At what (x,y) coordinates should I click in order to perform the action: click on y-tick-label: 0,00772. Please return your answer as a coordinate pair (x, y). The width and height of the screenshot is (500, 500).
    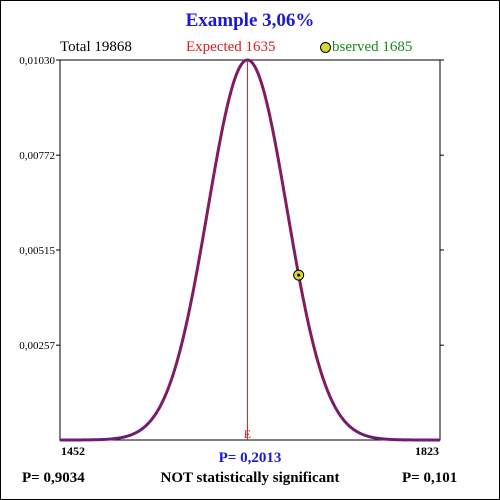
    Looking at the image, I should click on (37, 156).